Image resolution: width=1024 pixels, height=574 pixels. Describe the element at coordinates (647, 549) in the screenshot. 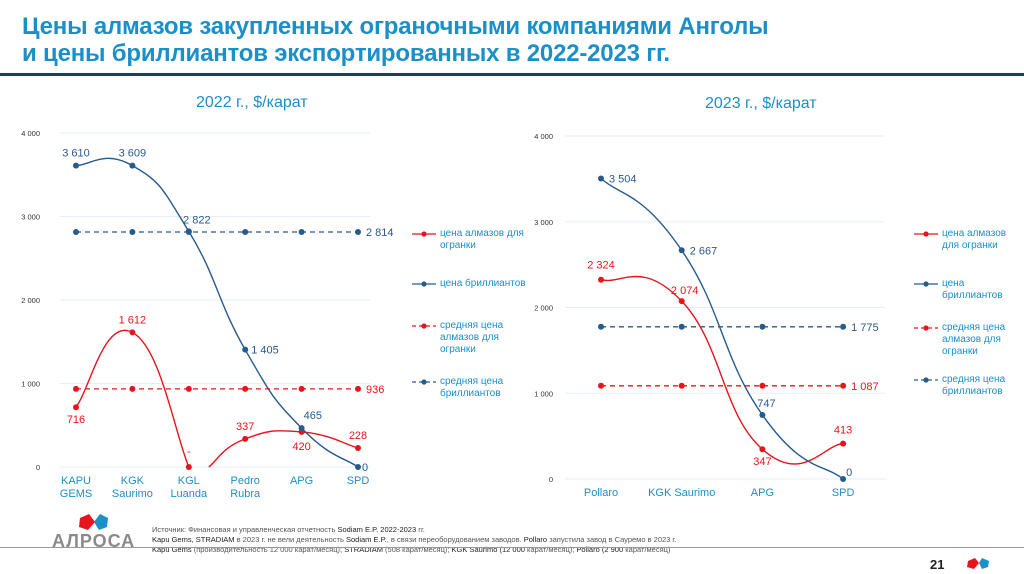

I see `footnote-text: карат/месяц)` at that location.